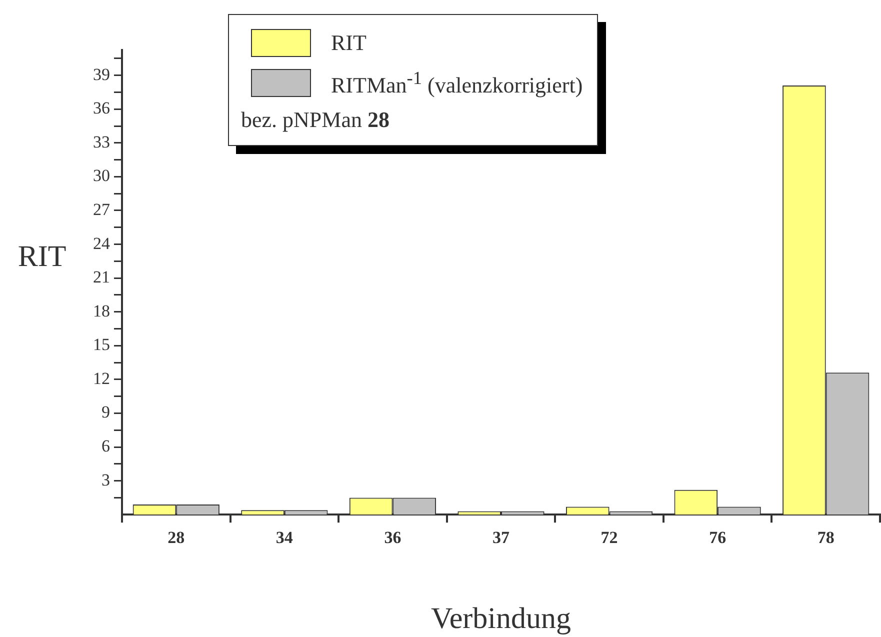 The width and height of the screenshot is (881, 637). I want to click on x-tick-label: 36, so click(393, 538).